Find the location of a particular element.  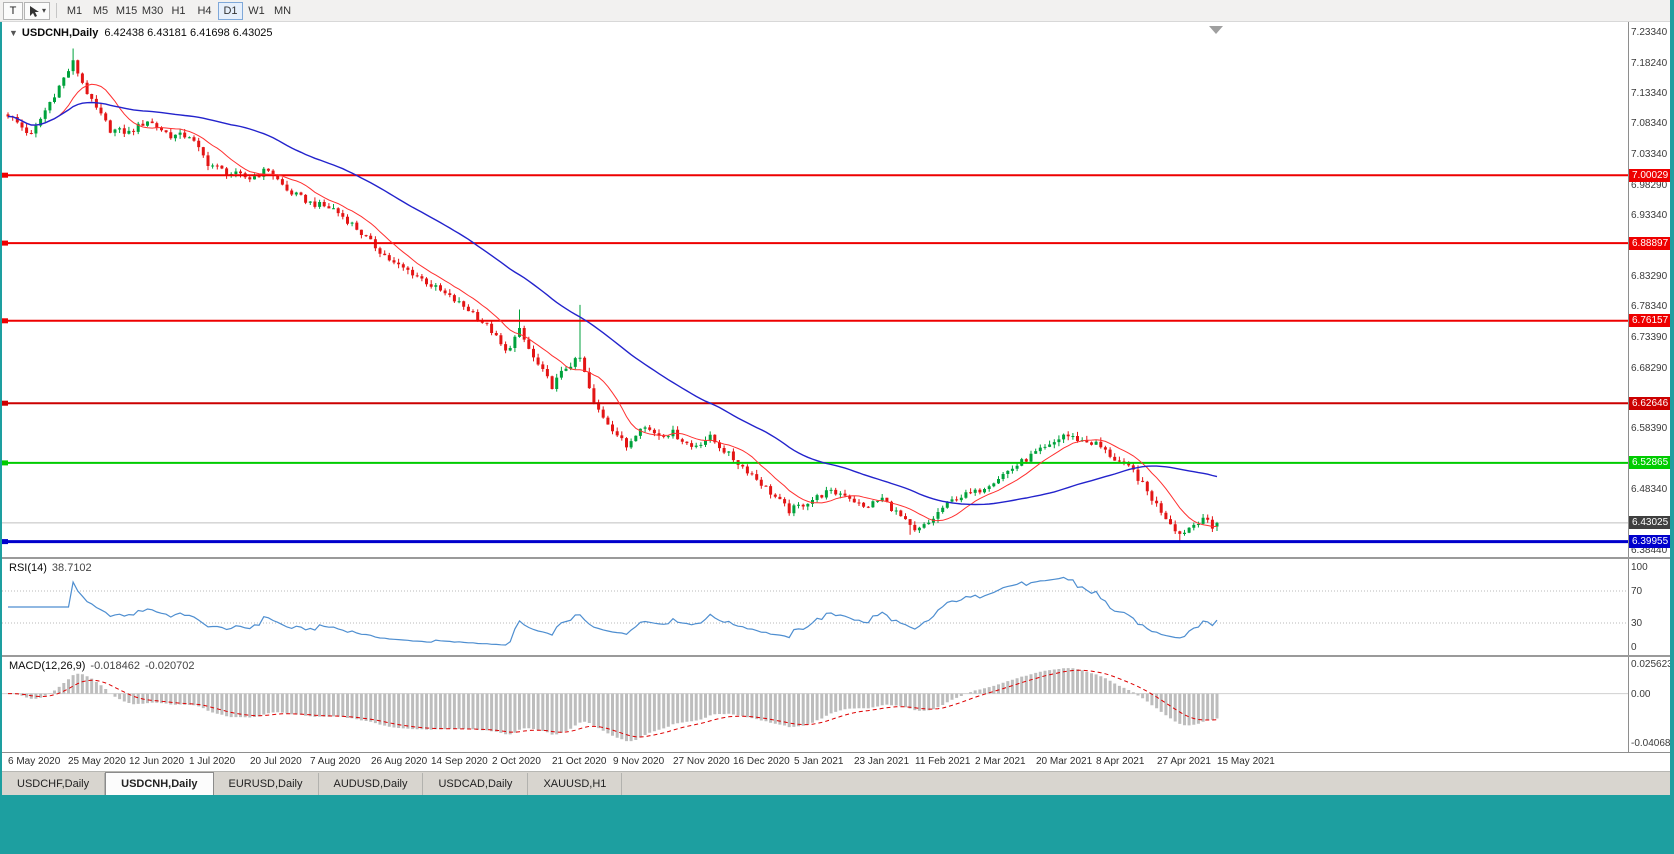

timeframe-button-w1: W1 is located at coordinates (256, 10).